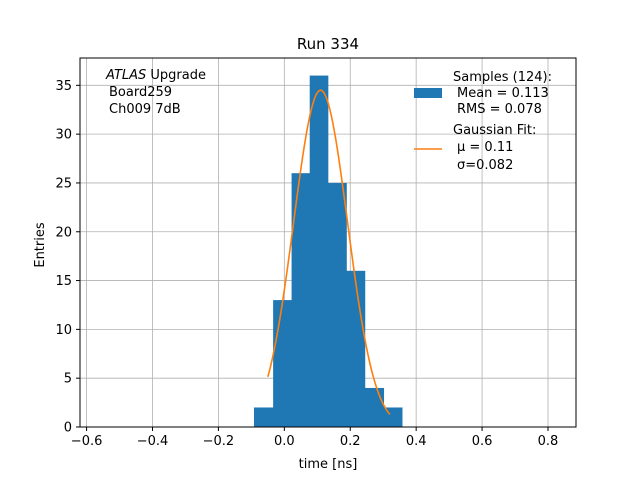 Image resolution: width=640 pixels, height=480 pixels. I want to click on legend-fit-sigma: σ=0.082, so click(485, 165).